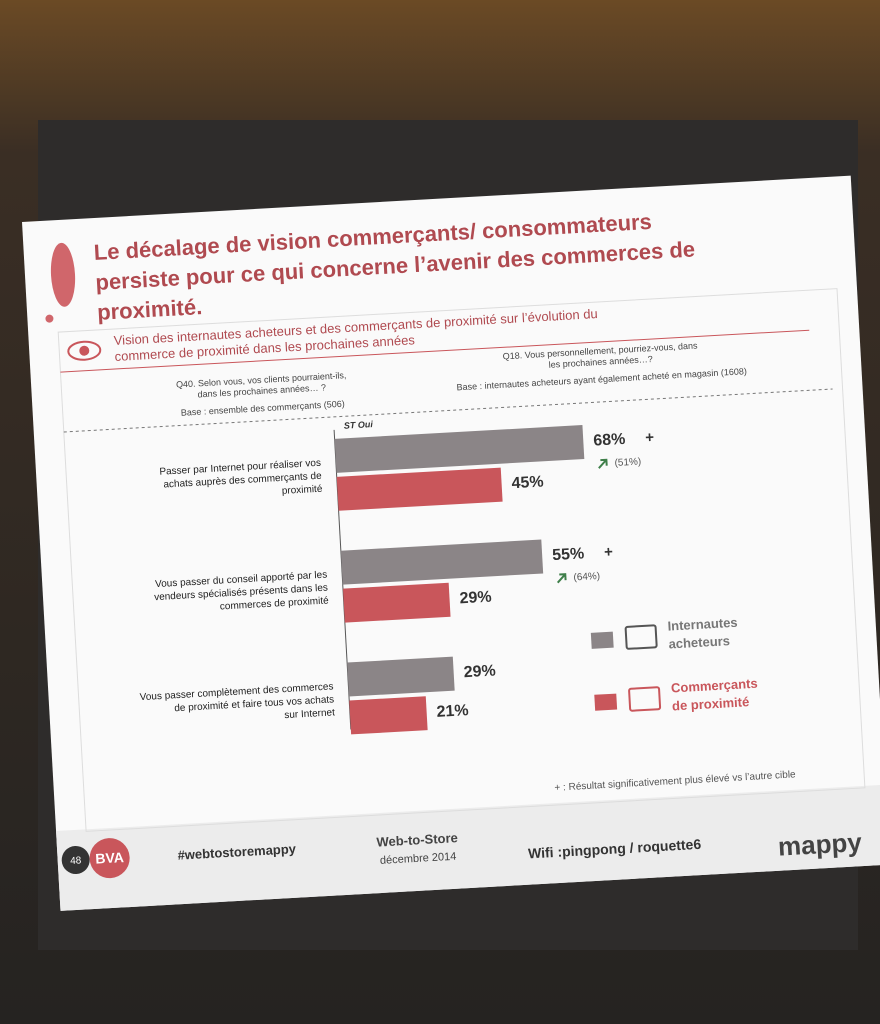  I want to click on date: décembre 2014, so click(418, 859).